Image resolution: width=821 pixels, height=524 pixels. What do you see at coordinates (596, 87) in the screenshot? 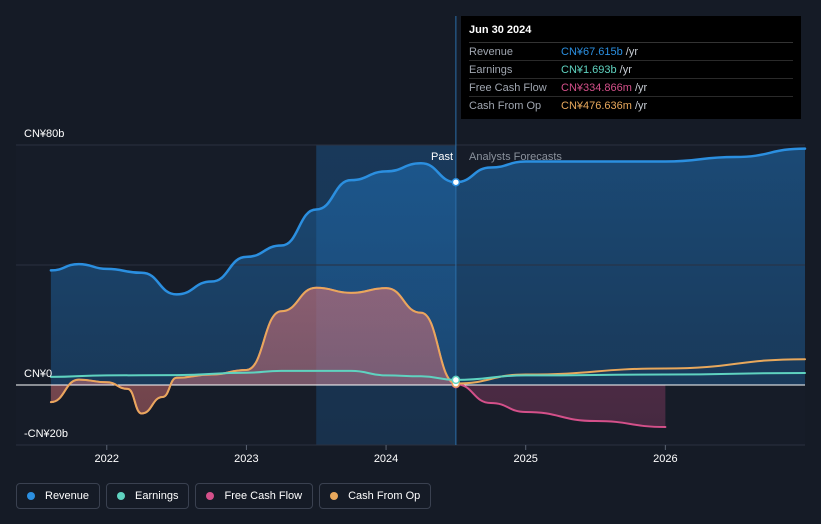
I see `tooltip-row-value: CN¥334.866m` at bounding box center [596, 87].